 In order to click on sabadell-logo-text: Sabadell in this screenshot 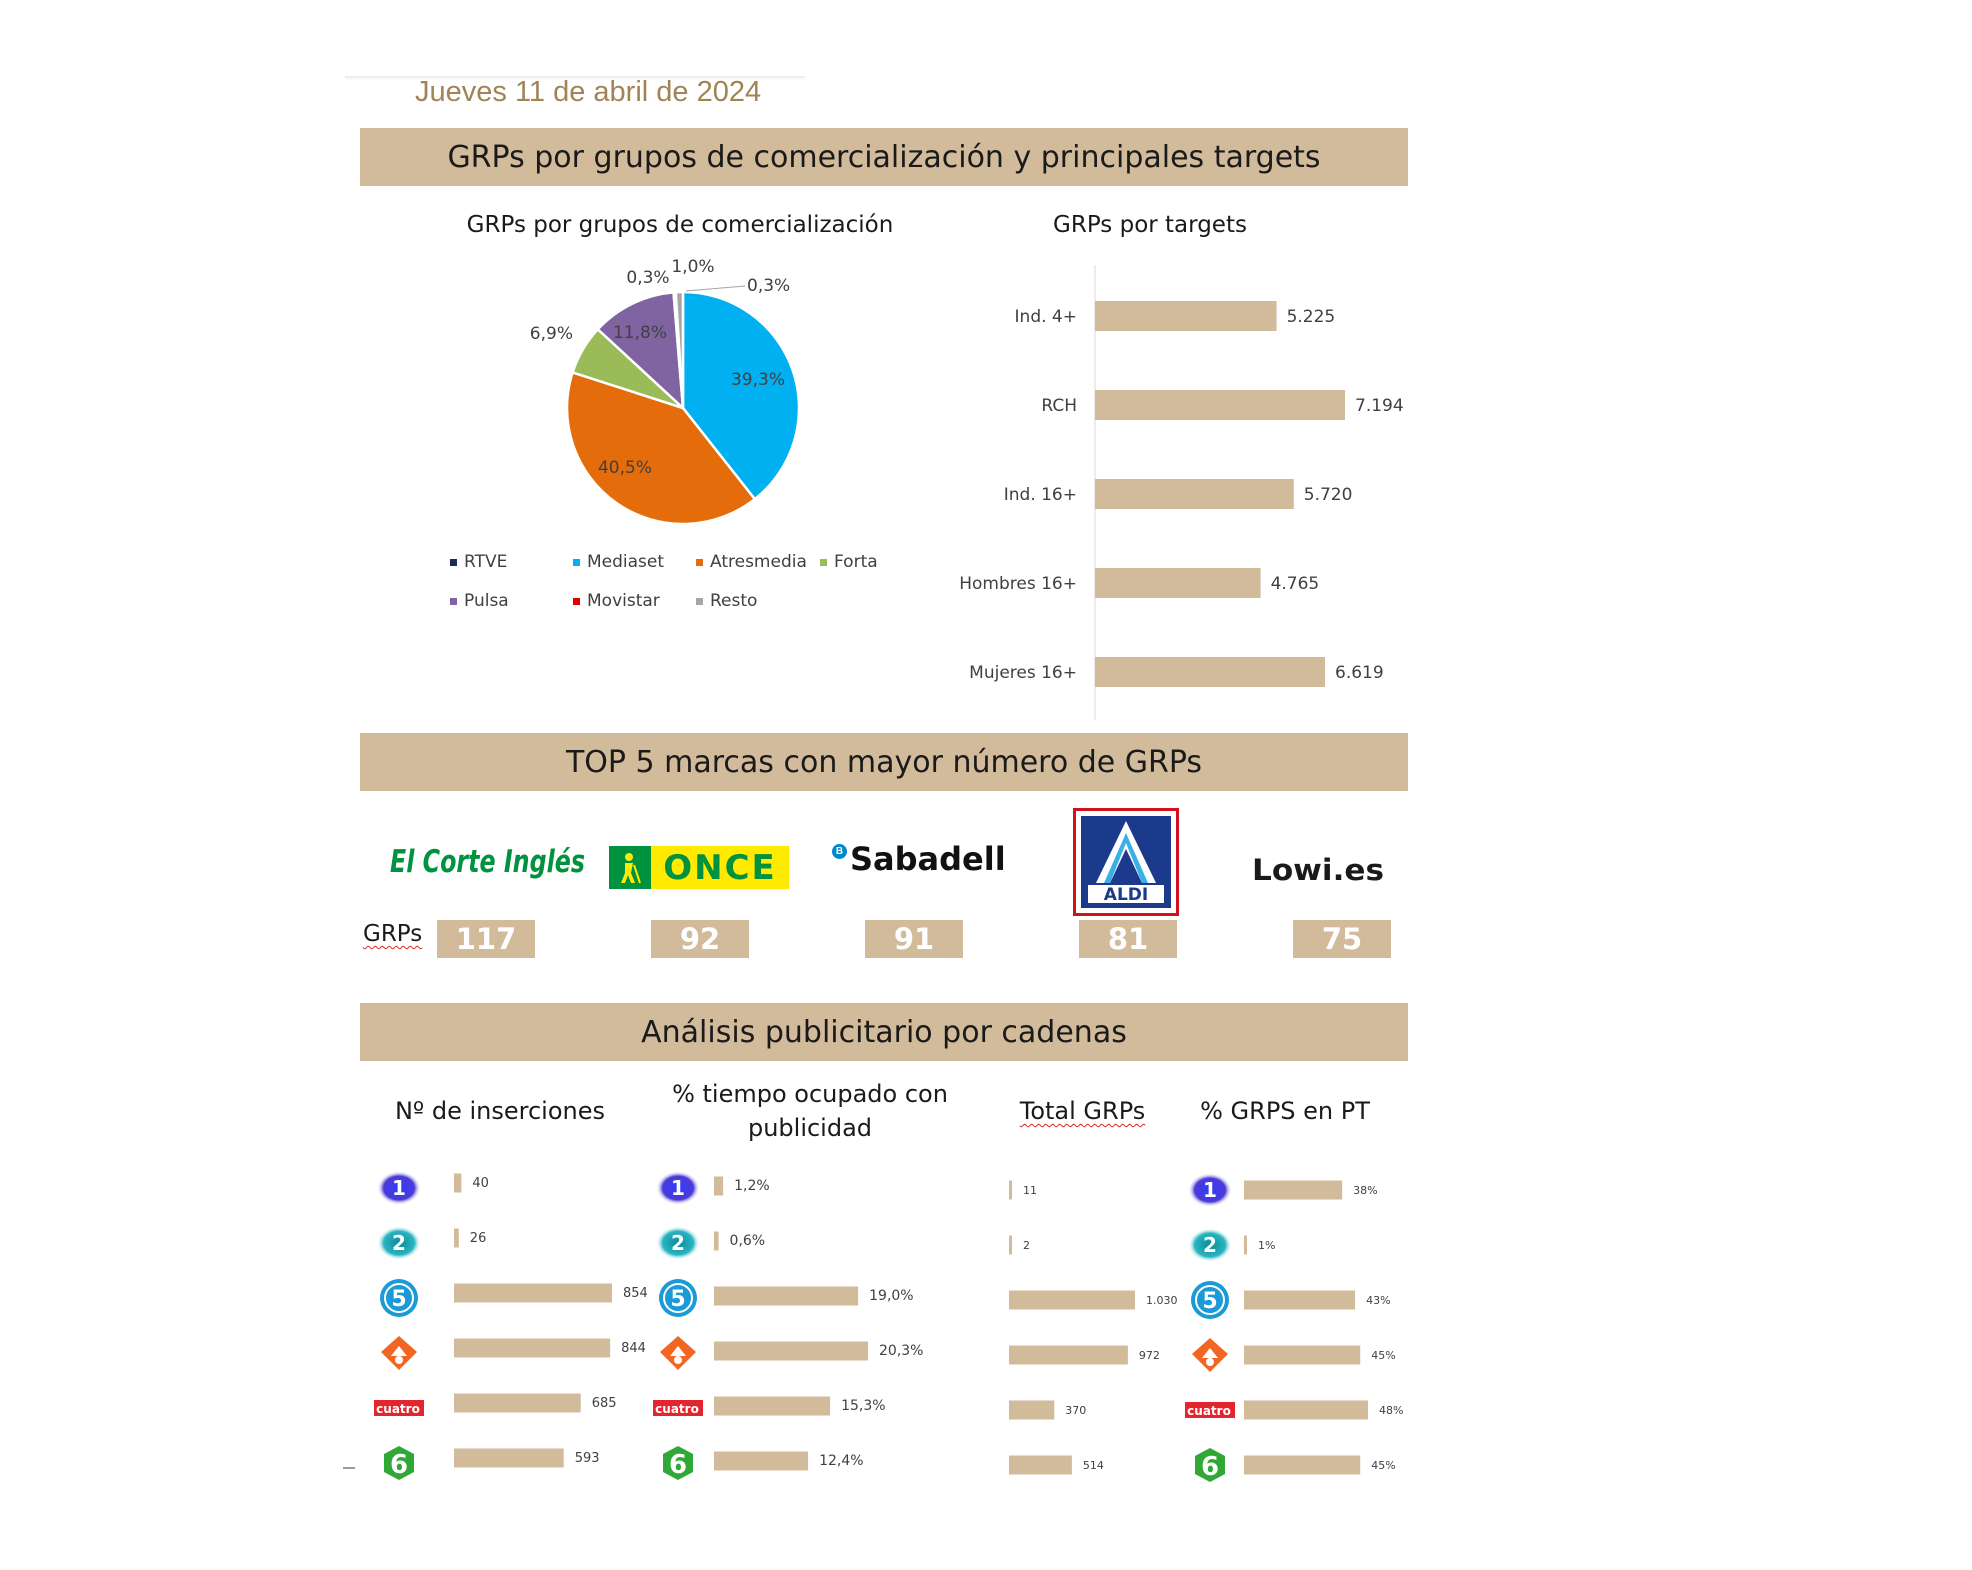, I will do `click(928, 859)`.